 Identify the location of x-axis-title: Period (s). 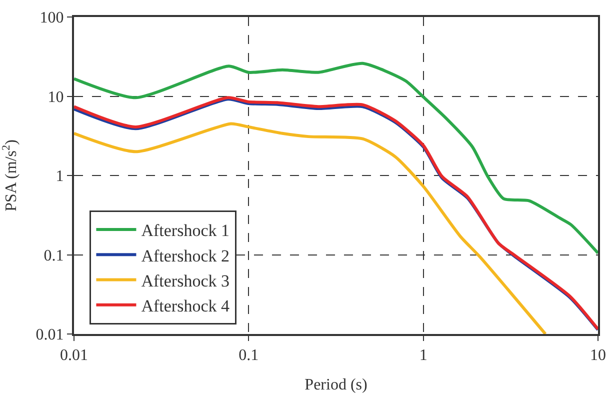
(336, 385).